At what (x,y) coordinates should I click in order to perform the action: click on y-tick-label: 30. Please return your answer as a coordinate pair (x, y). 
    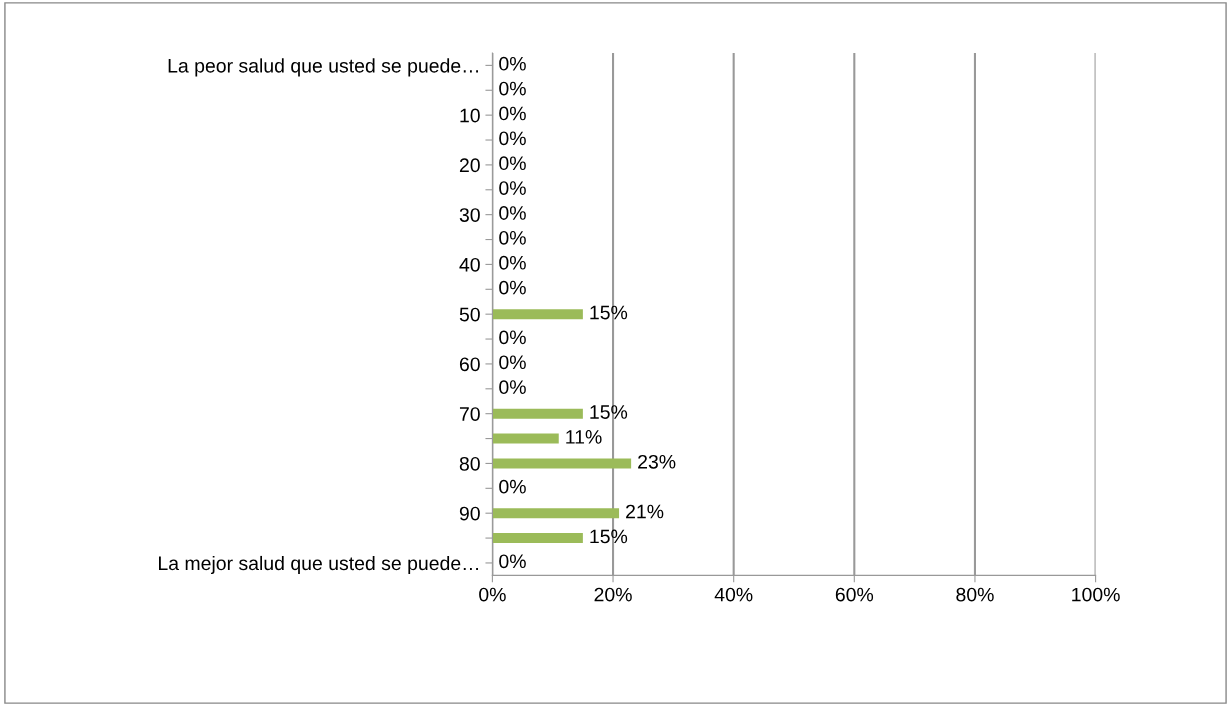
    Looking at the image, I should click on (469, 215).